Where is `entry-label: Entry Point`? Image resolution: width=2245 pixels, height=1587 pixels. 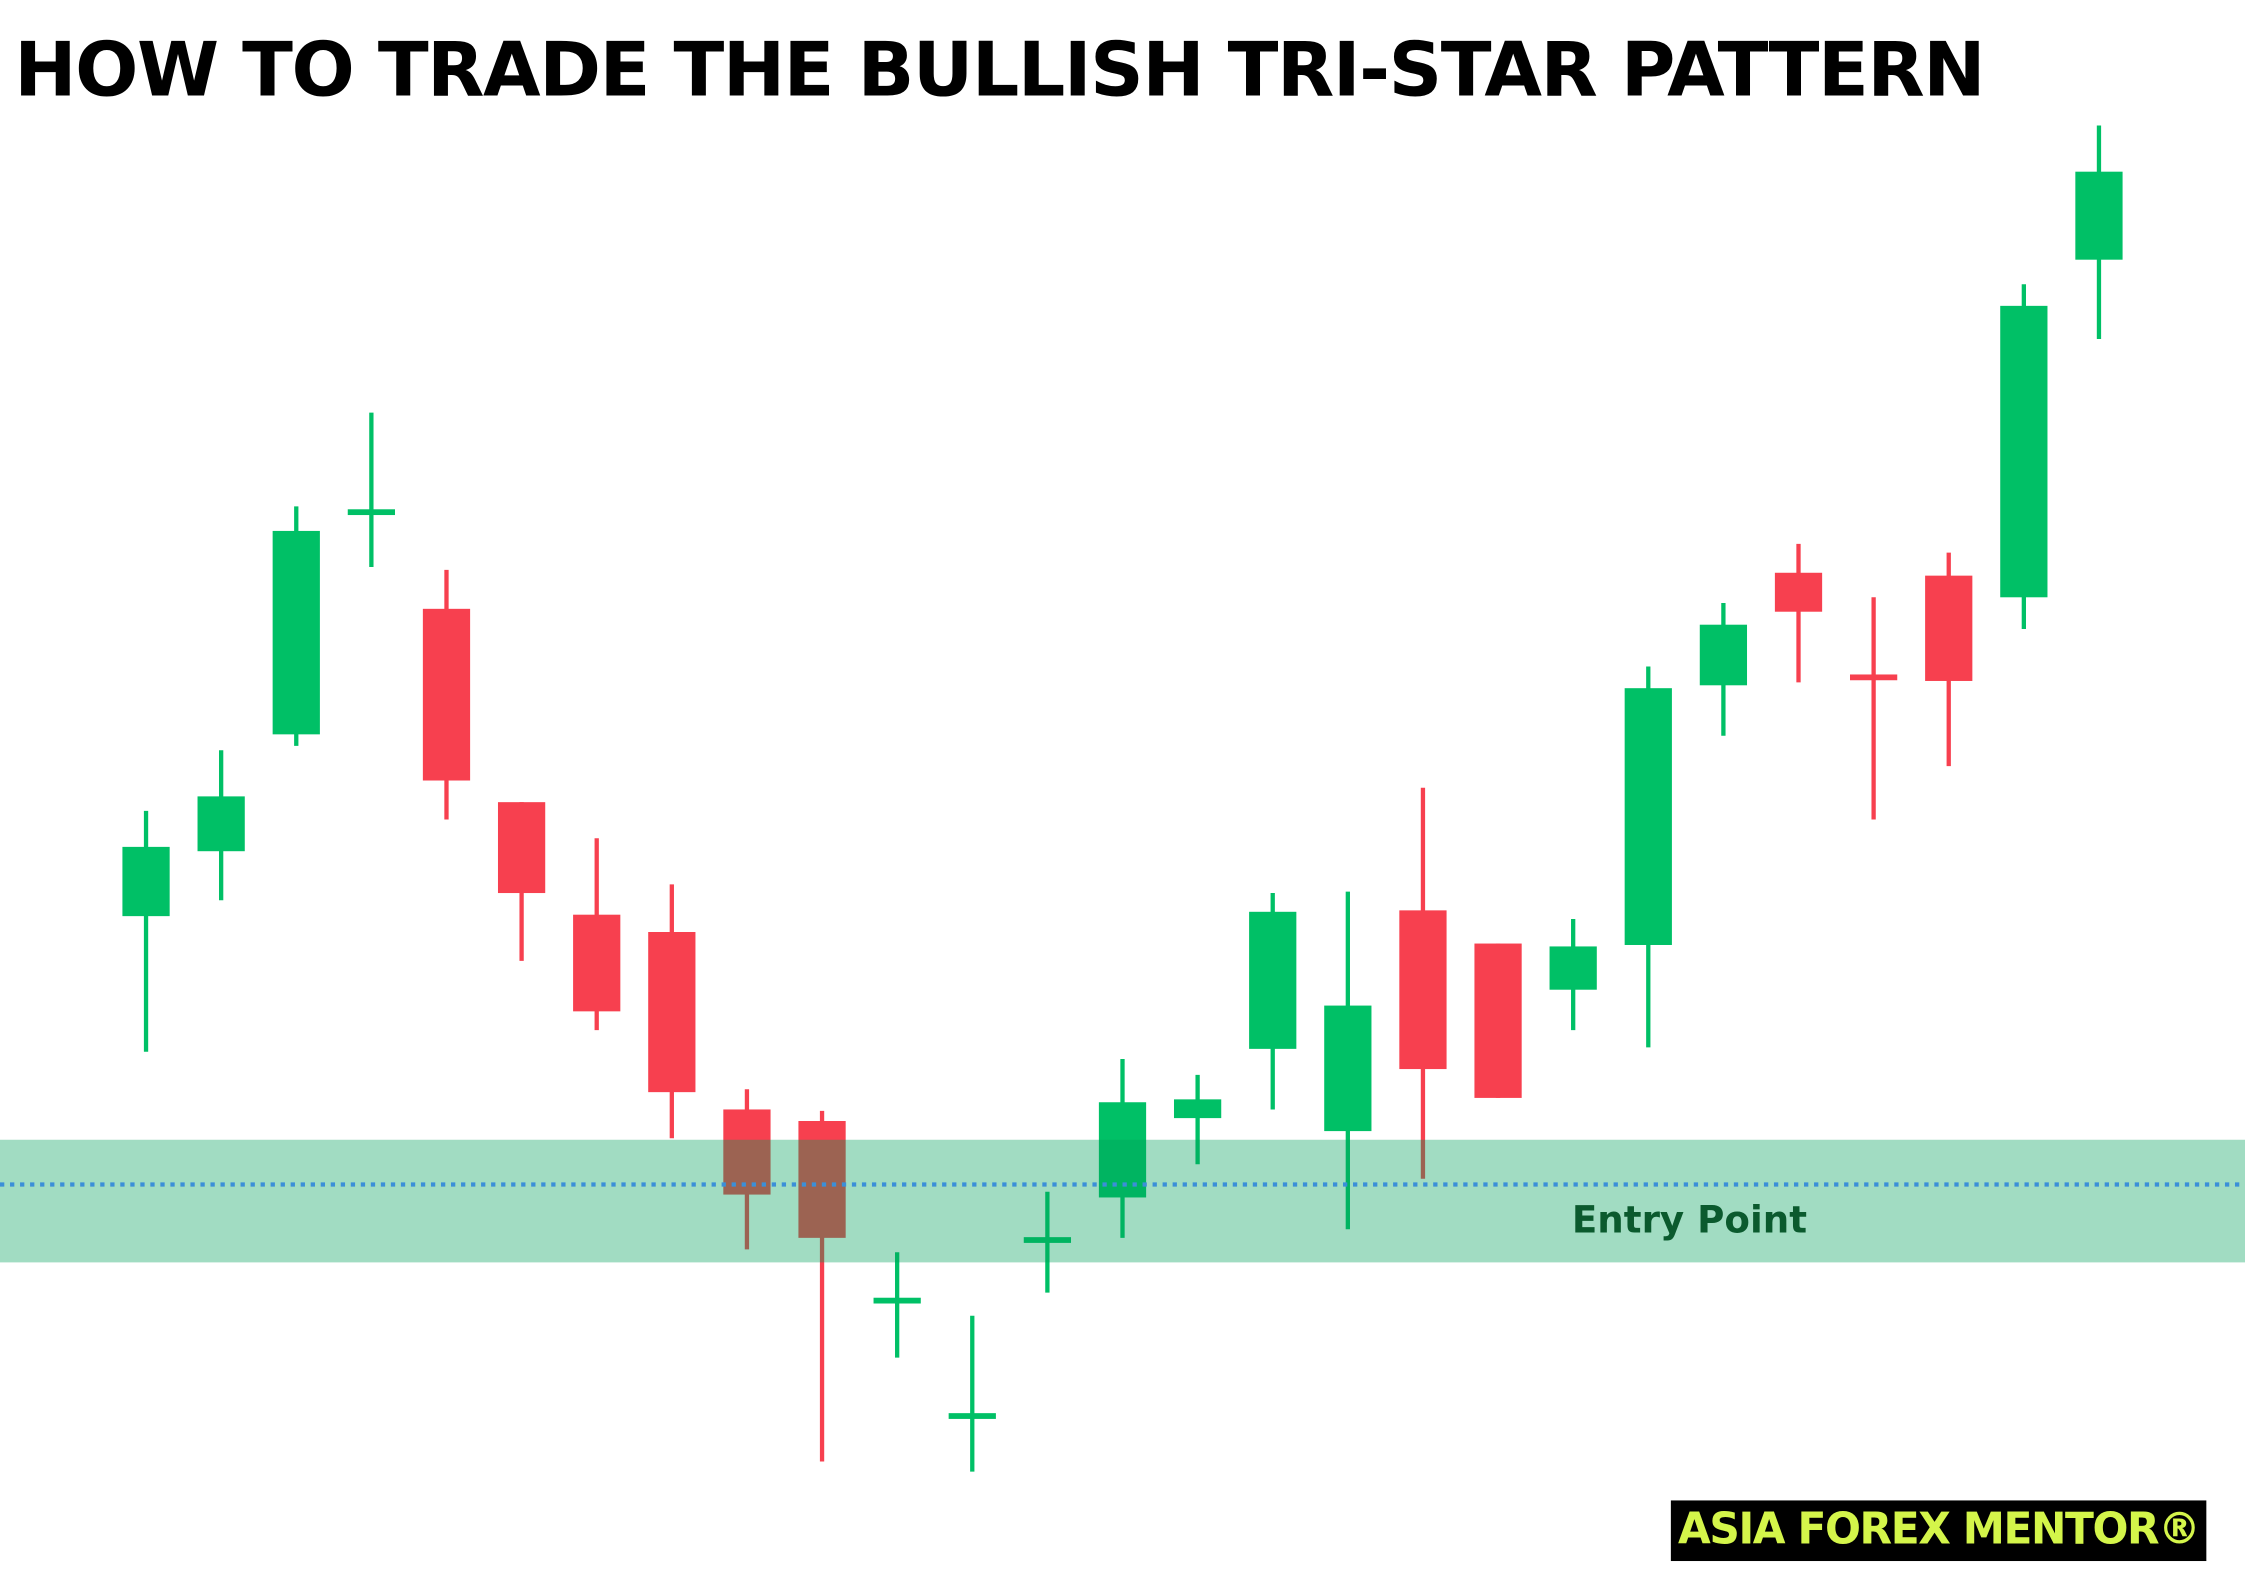 entry-label: Entry Point is located at coordinates (1689, 1219).